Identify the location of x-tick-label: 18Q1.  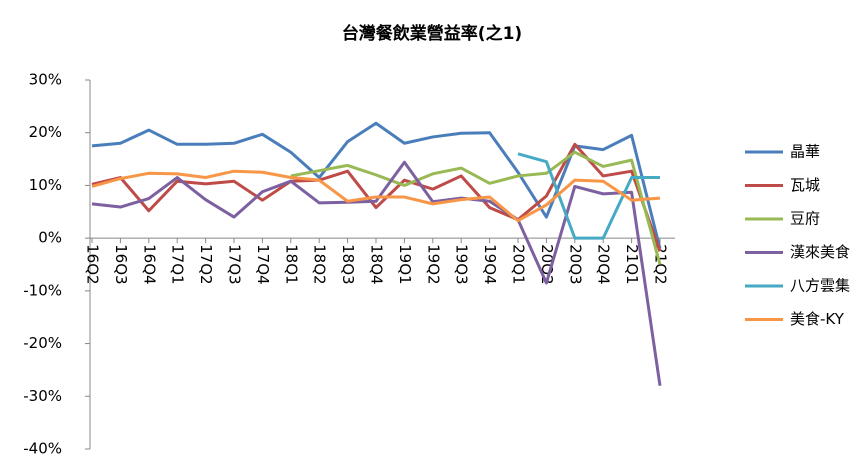
(291, 264).